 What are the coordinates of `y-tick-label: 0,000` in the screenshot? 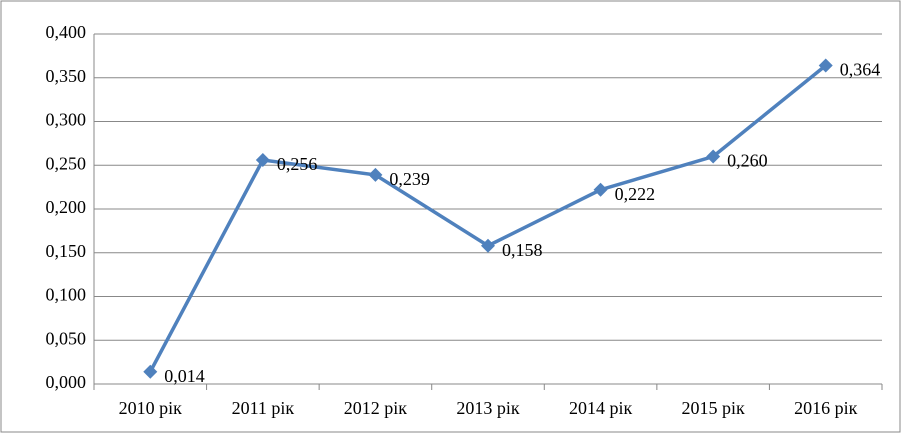 It's located at (66, 382).